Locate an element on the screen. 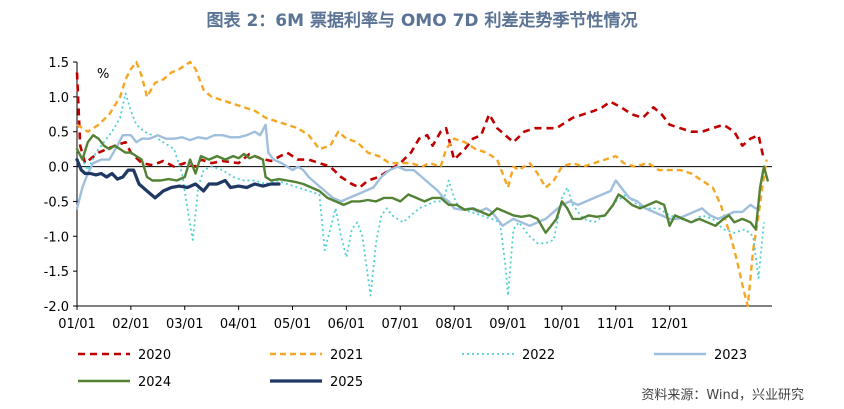  x-tick-label: 08/01 is located at coordinates (453, 324).